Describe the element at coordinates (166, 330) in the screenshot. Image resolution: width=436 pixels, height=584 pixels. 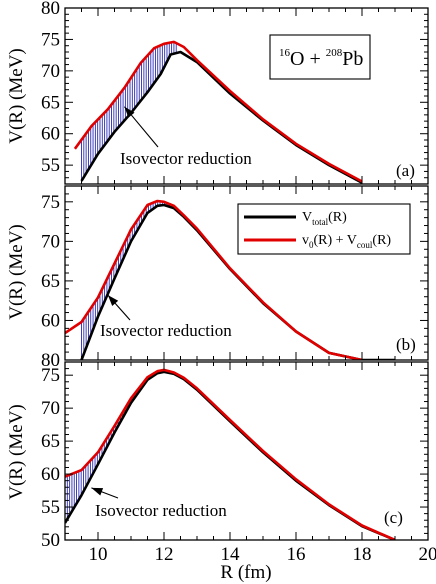
I see `annotation-b: Isovector reduction` at that location.